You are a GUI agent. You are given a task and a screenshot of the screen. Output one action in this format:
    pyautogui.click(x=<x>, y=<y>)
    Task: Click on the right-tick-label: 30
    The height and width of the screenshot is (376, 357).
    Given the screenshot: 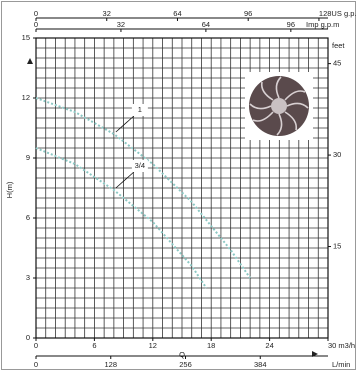 What is the action you would take?
    pyautogui.click(x=337, y=154)
    